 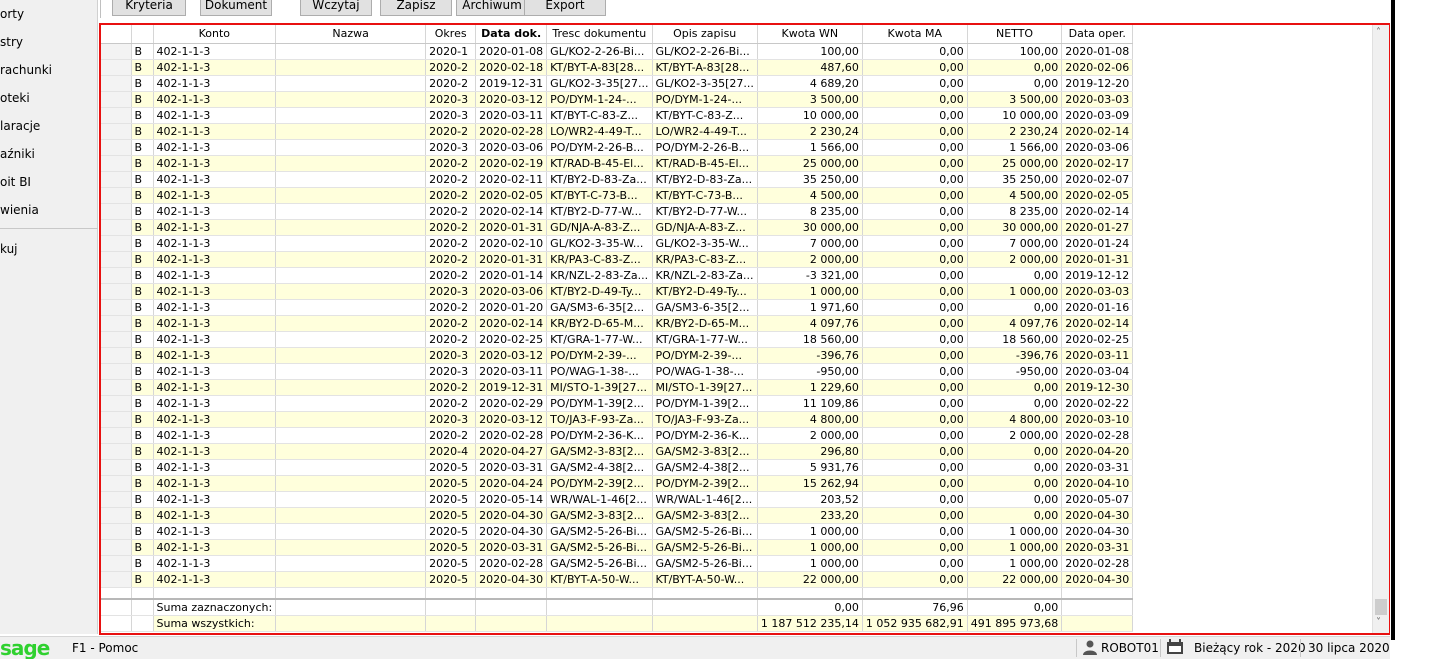 What do you see at coordinates (1097, 259) in the screenshot?
I see `cell-data-oper: 2020-01-31` at bounding box center [1097, 259].